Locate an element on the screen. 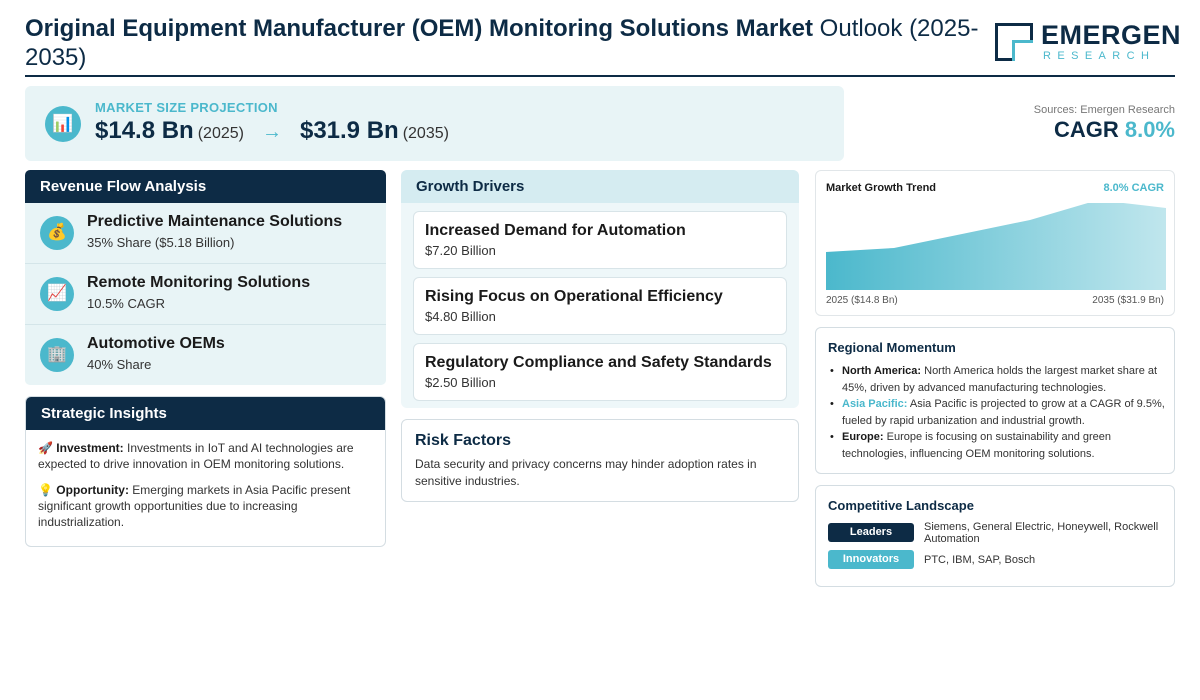 The height and width of the screenshot is (700, 1200). start-year: (2025) is located at coordinates (220, 133).